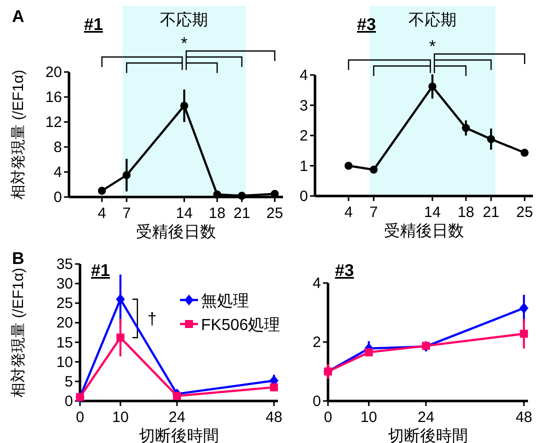 The width and height of the screenshot is (536, 443). I want to click on y-tick-label: 15, so click(64, 343).